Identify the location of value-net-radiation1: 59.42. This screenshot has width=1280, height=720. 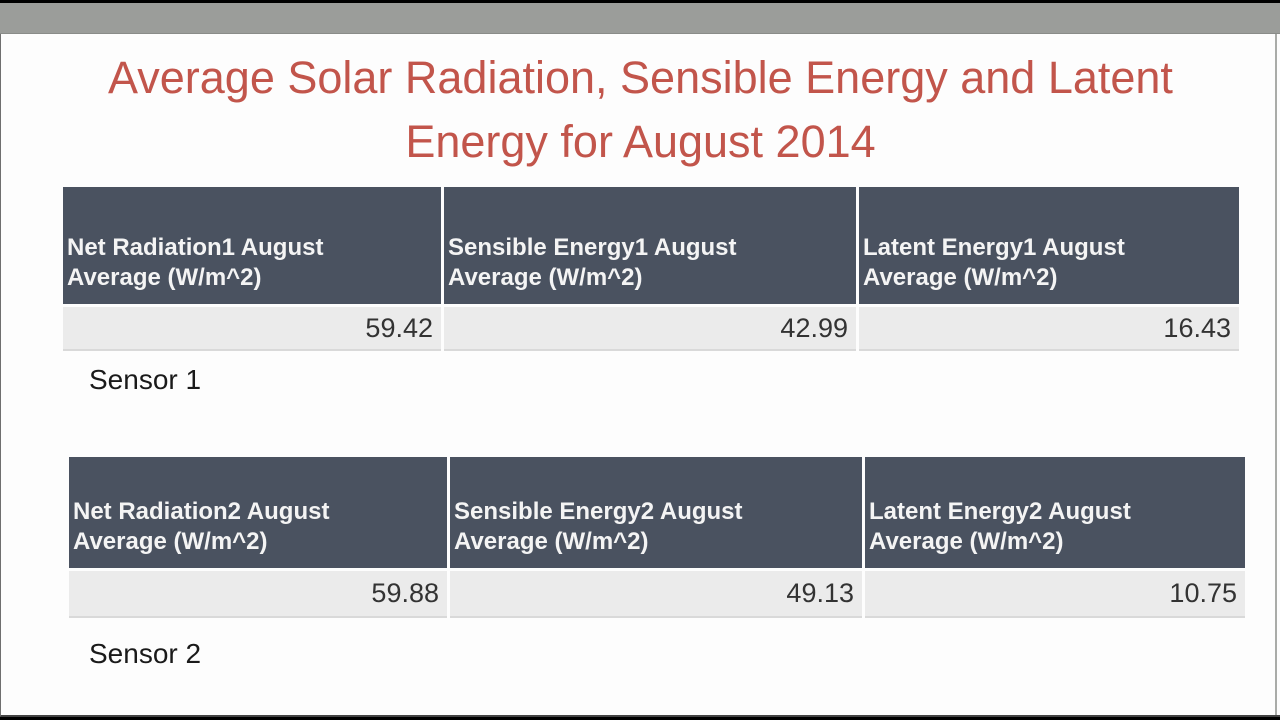
(252, 329).